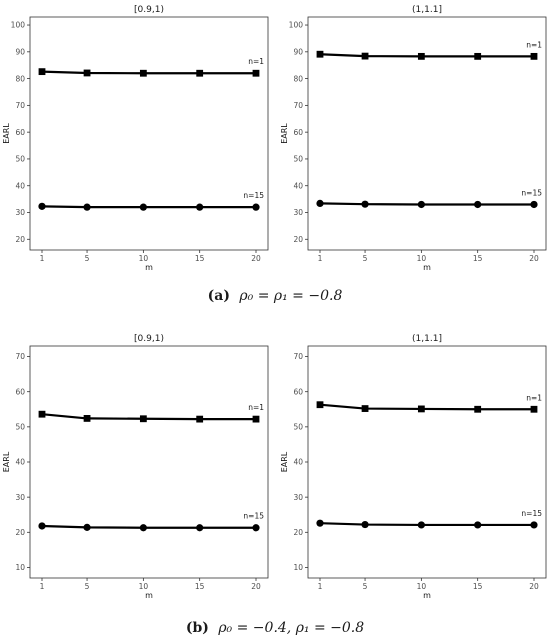 The width and height of the screenshot is (550, 641). What do you see at coordinates (290, 296) in the screenshot?
I see `caption-a-math: ρ₀ = ρ₁ = −0.8` at bounding box center [290, 296].